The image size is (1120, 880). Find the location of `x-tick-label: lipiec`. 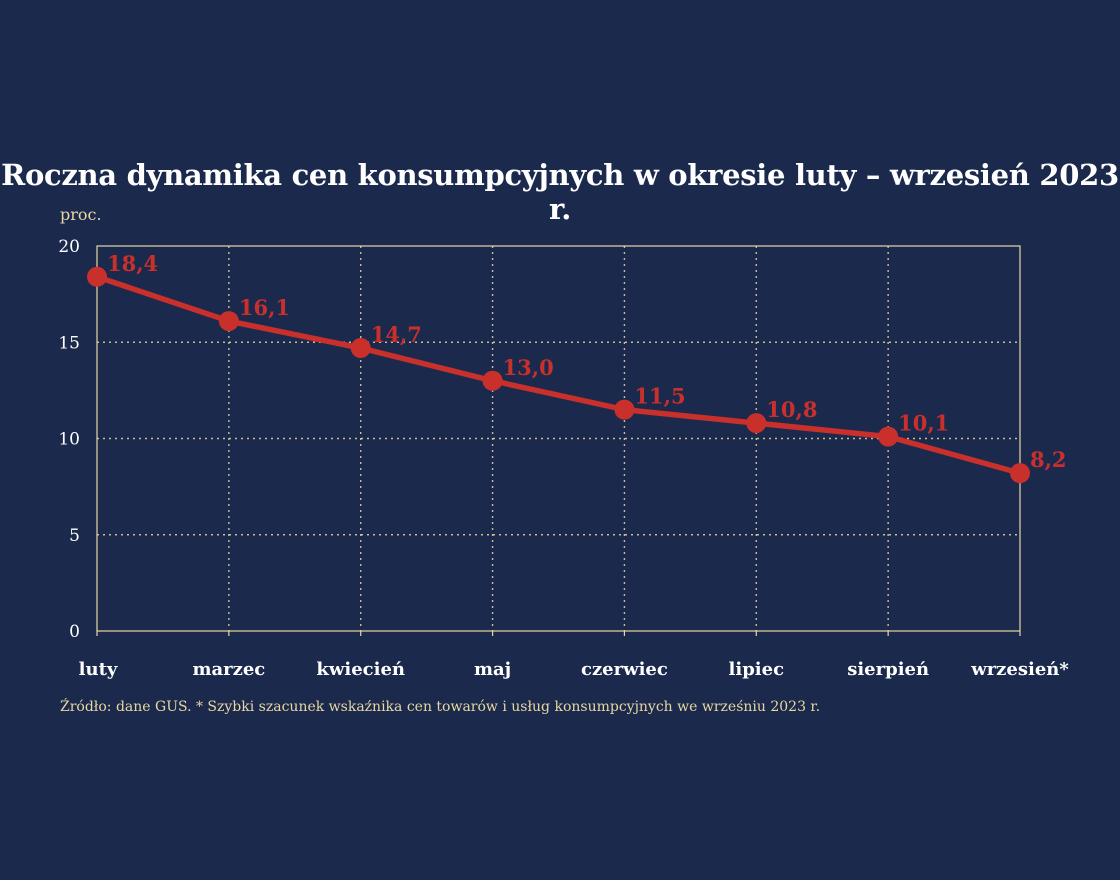

x-tick-label: lipiec is located at coordinates (757, 669).